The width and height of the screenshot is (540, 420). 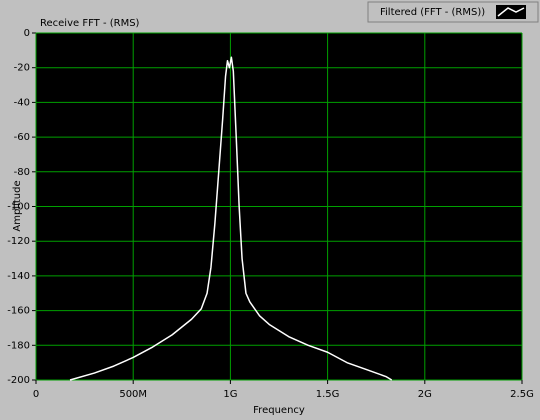 I want to click on x-tick-label: 500M, so click(x=133, y=394).